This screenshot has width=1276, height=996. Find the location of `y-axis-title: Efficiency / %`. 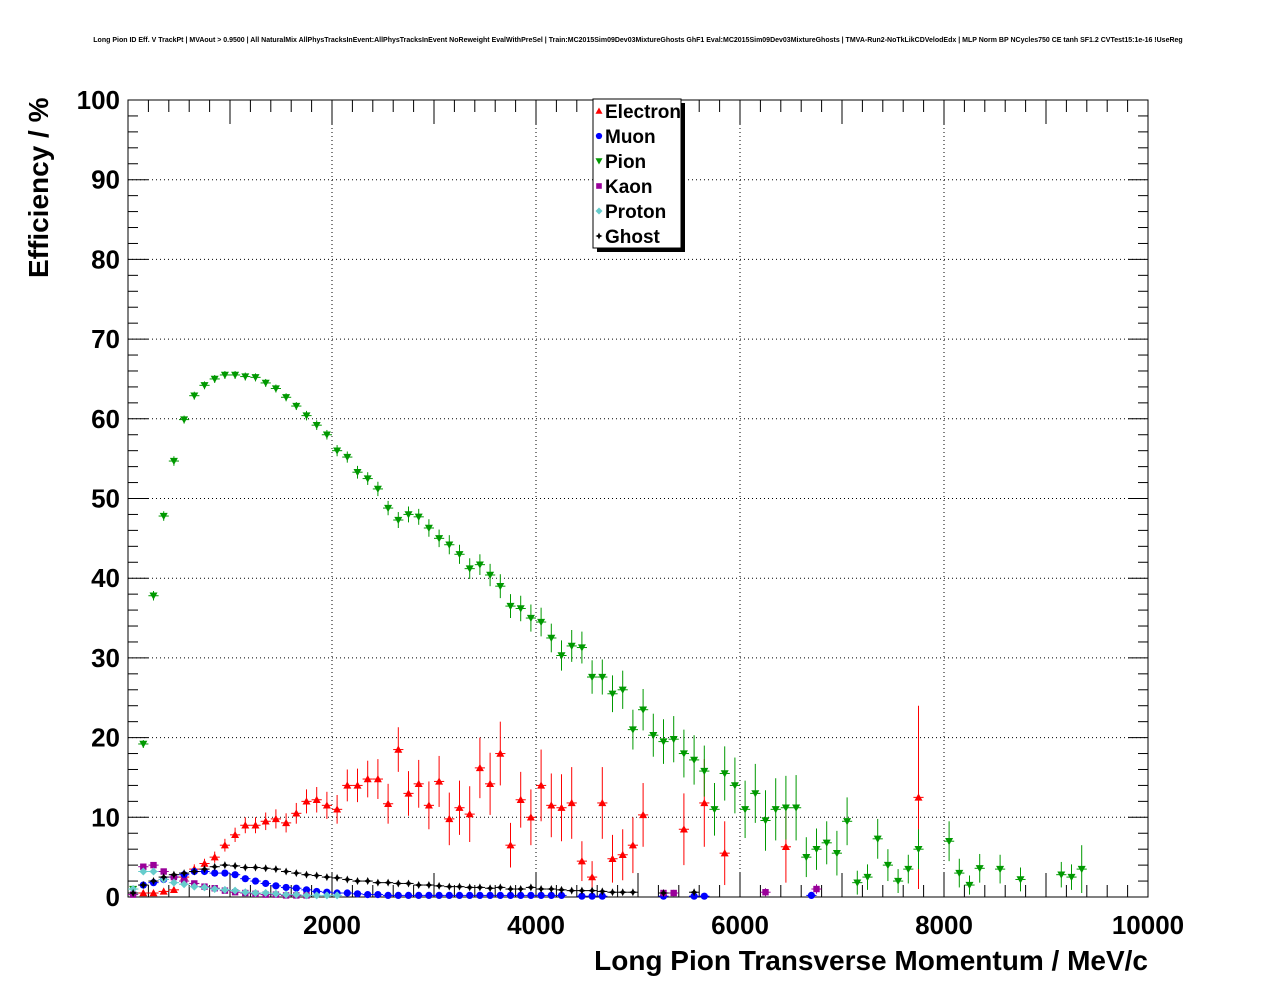

y-axis-title: Efficiency / % is located at coordinates (38, 187).